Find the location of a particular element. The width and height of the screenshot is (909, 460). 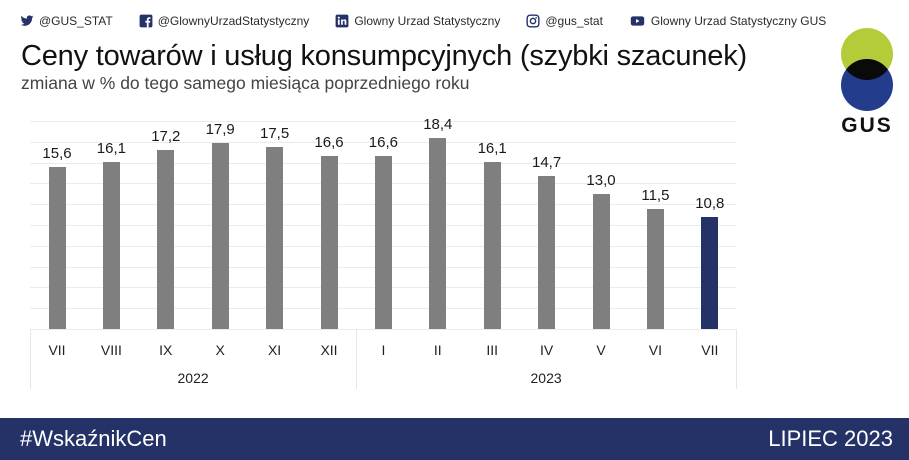

bar-value-label: 17,2 is located at coordinates (166, 137).